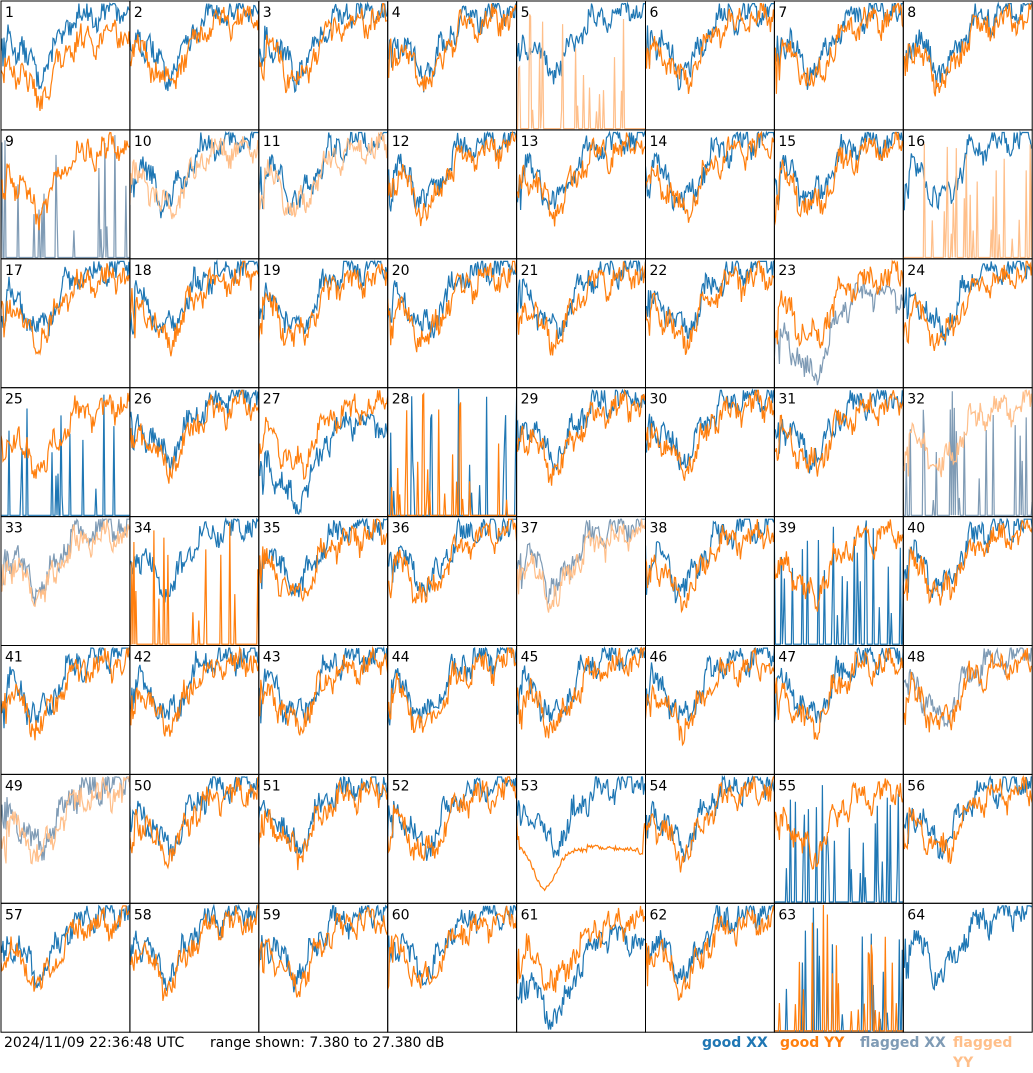  I want to click on panel-52-label: 52, so click(401, 786).